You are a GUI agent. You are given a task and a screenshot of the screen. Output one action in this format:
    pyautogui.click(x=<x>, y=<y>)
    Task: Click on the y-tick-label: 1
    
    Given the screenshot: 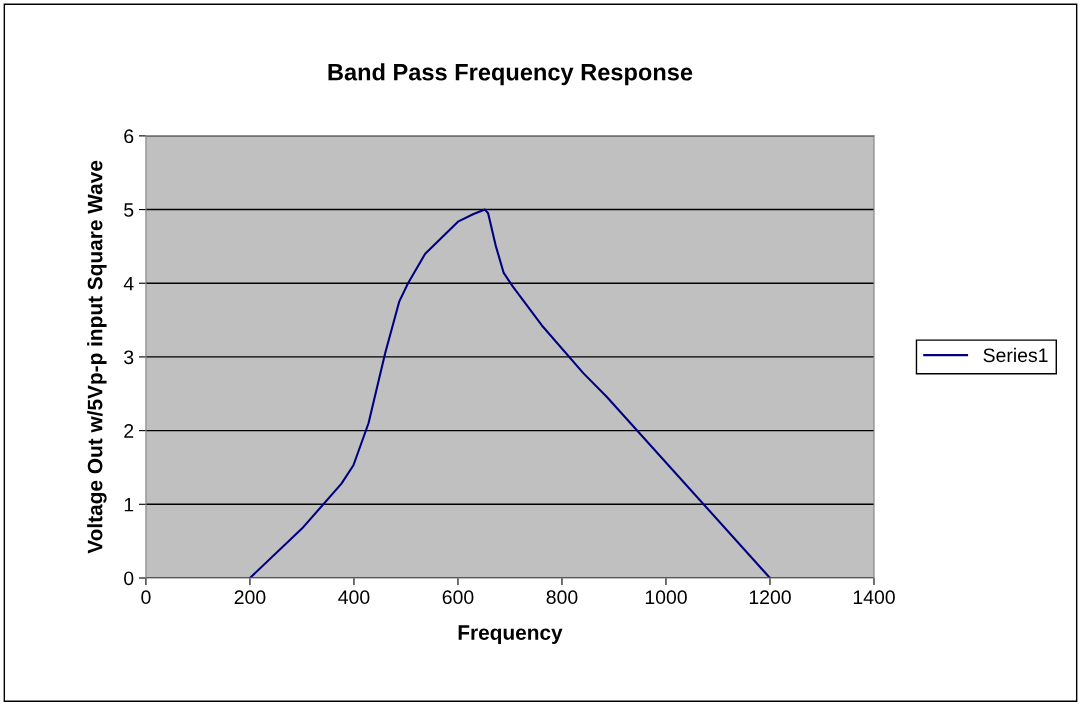 What is the action you would take?
    pyautogui.click(x=129, y=504)
    